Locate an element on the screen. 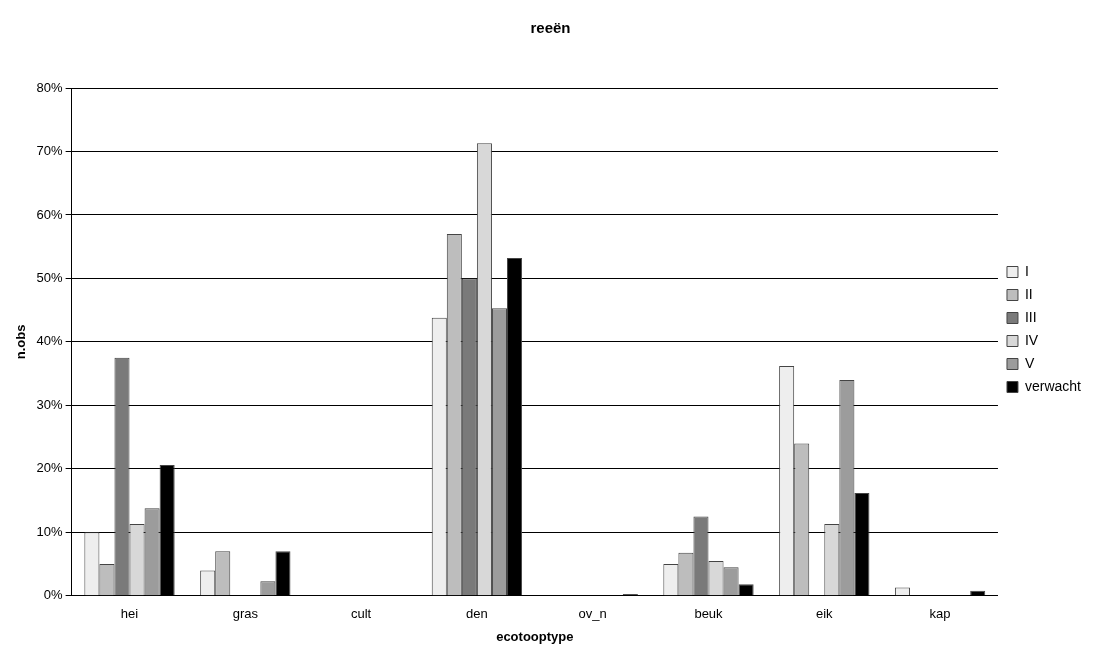 Image resolution: width=1101 pixels, height=659 pixels. legend-label: V is located at coordinates (1029, 362).